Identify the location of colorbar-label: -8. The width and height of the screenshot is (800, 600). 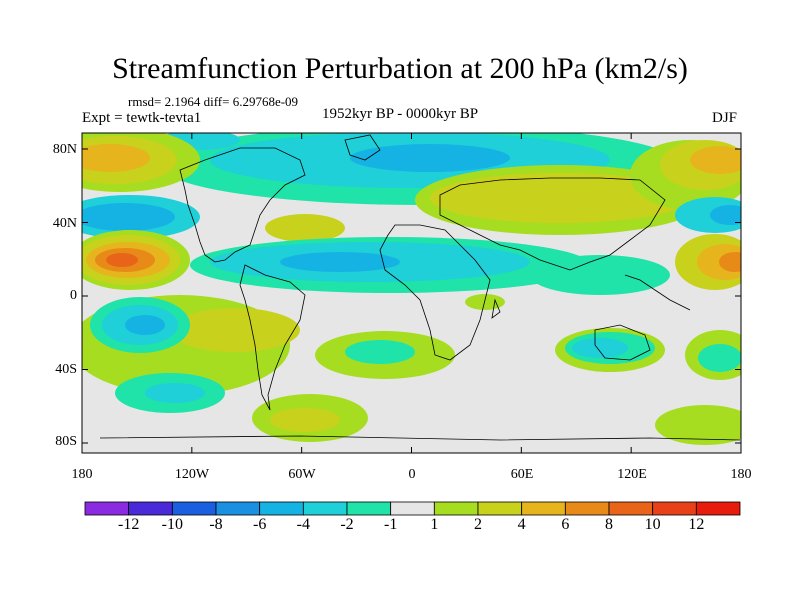
(216, 524).